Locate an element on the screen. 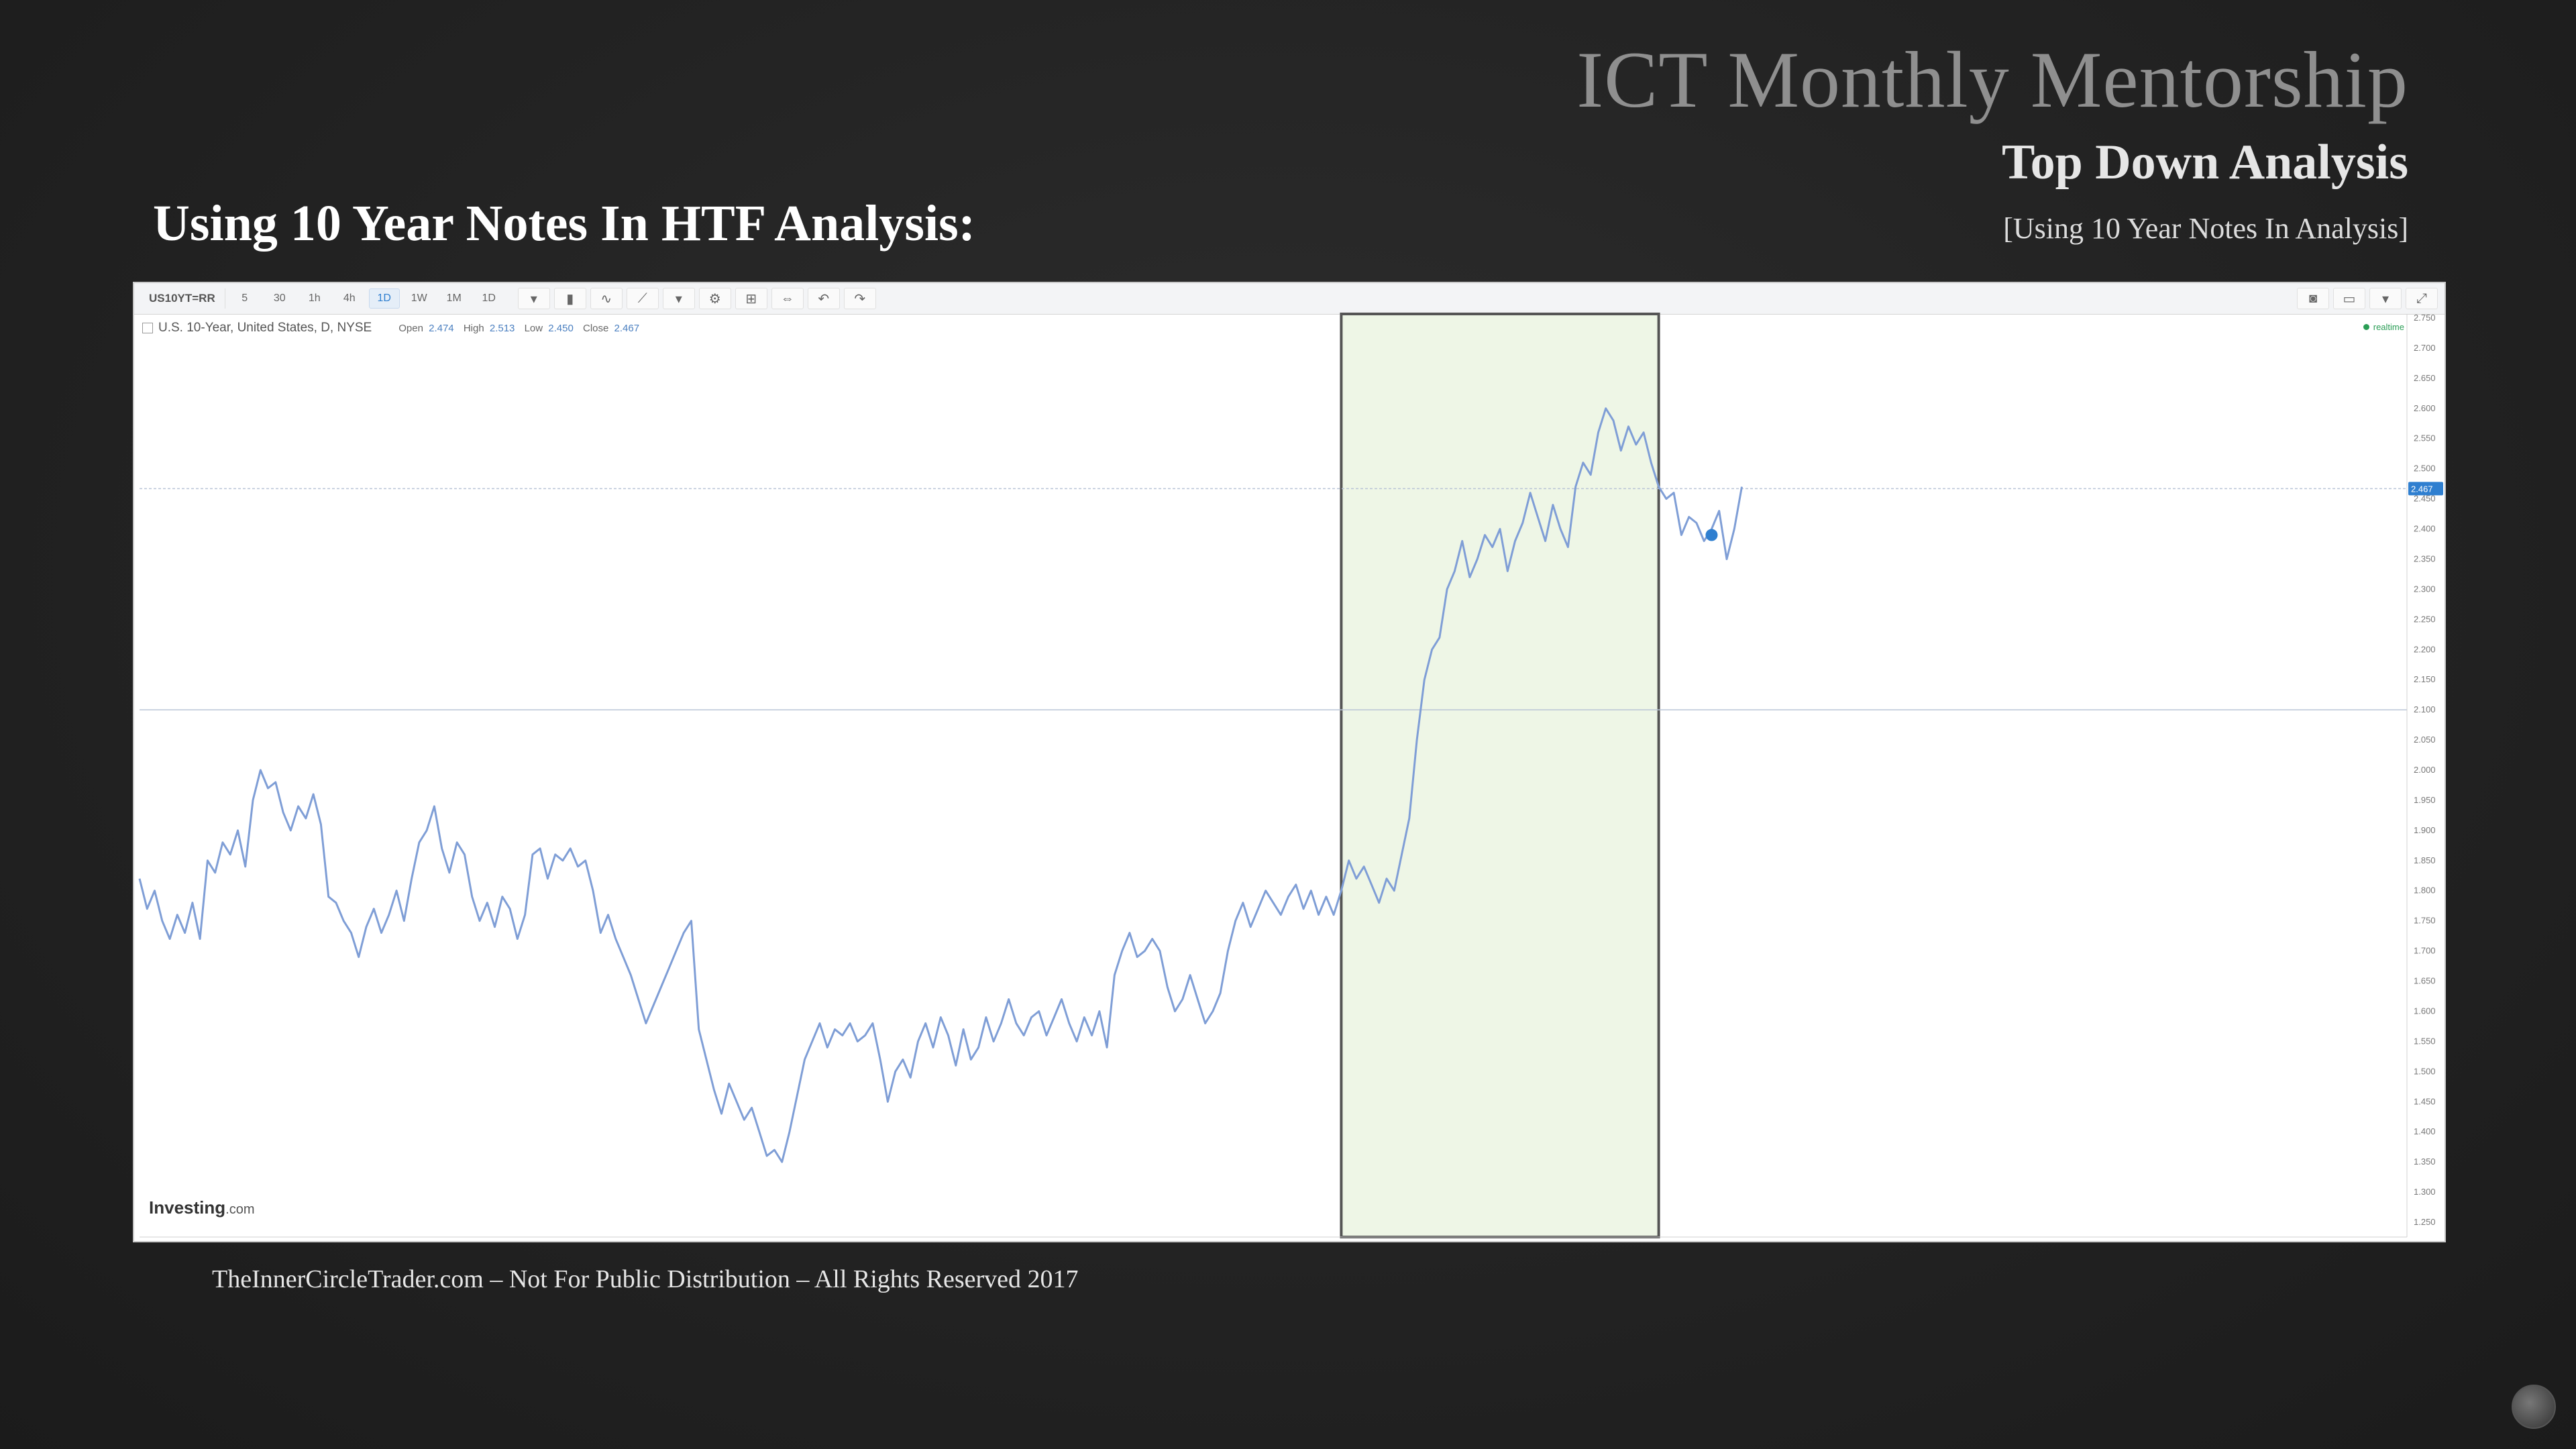  y-tick-label: 1.850 is located at coordinates (2425, 860).